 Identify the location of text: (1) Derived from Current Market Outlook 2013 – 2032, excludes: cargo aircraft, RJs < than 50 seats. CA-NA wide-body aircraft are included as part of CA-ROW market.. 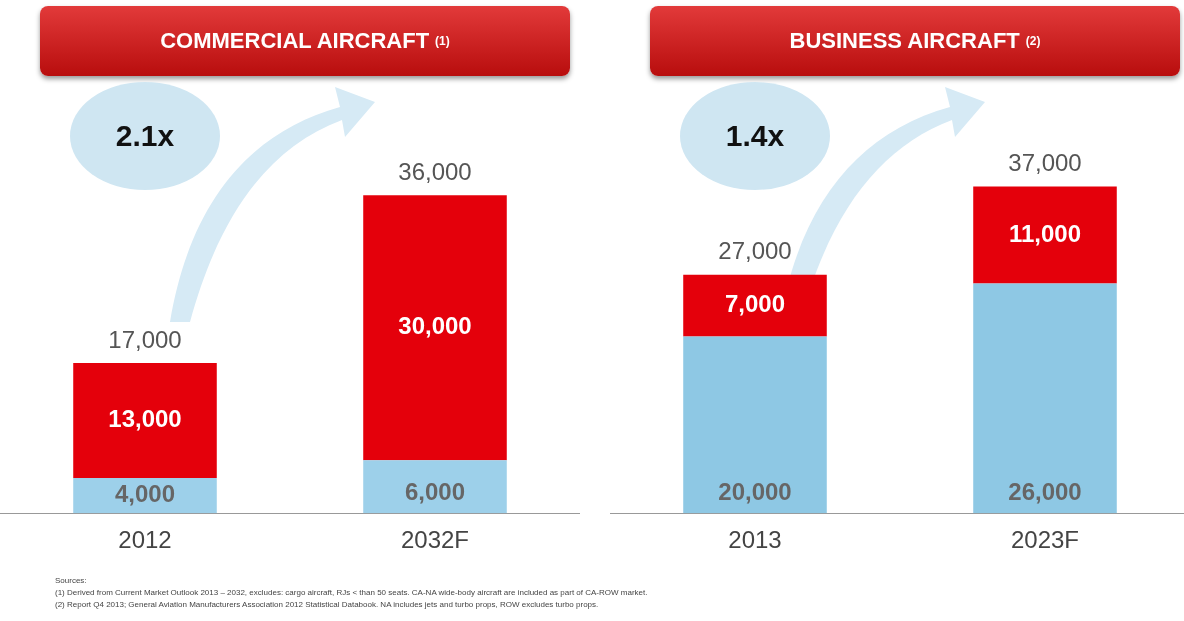
(351, 593).